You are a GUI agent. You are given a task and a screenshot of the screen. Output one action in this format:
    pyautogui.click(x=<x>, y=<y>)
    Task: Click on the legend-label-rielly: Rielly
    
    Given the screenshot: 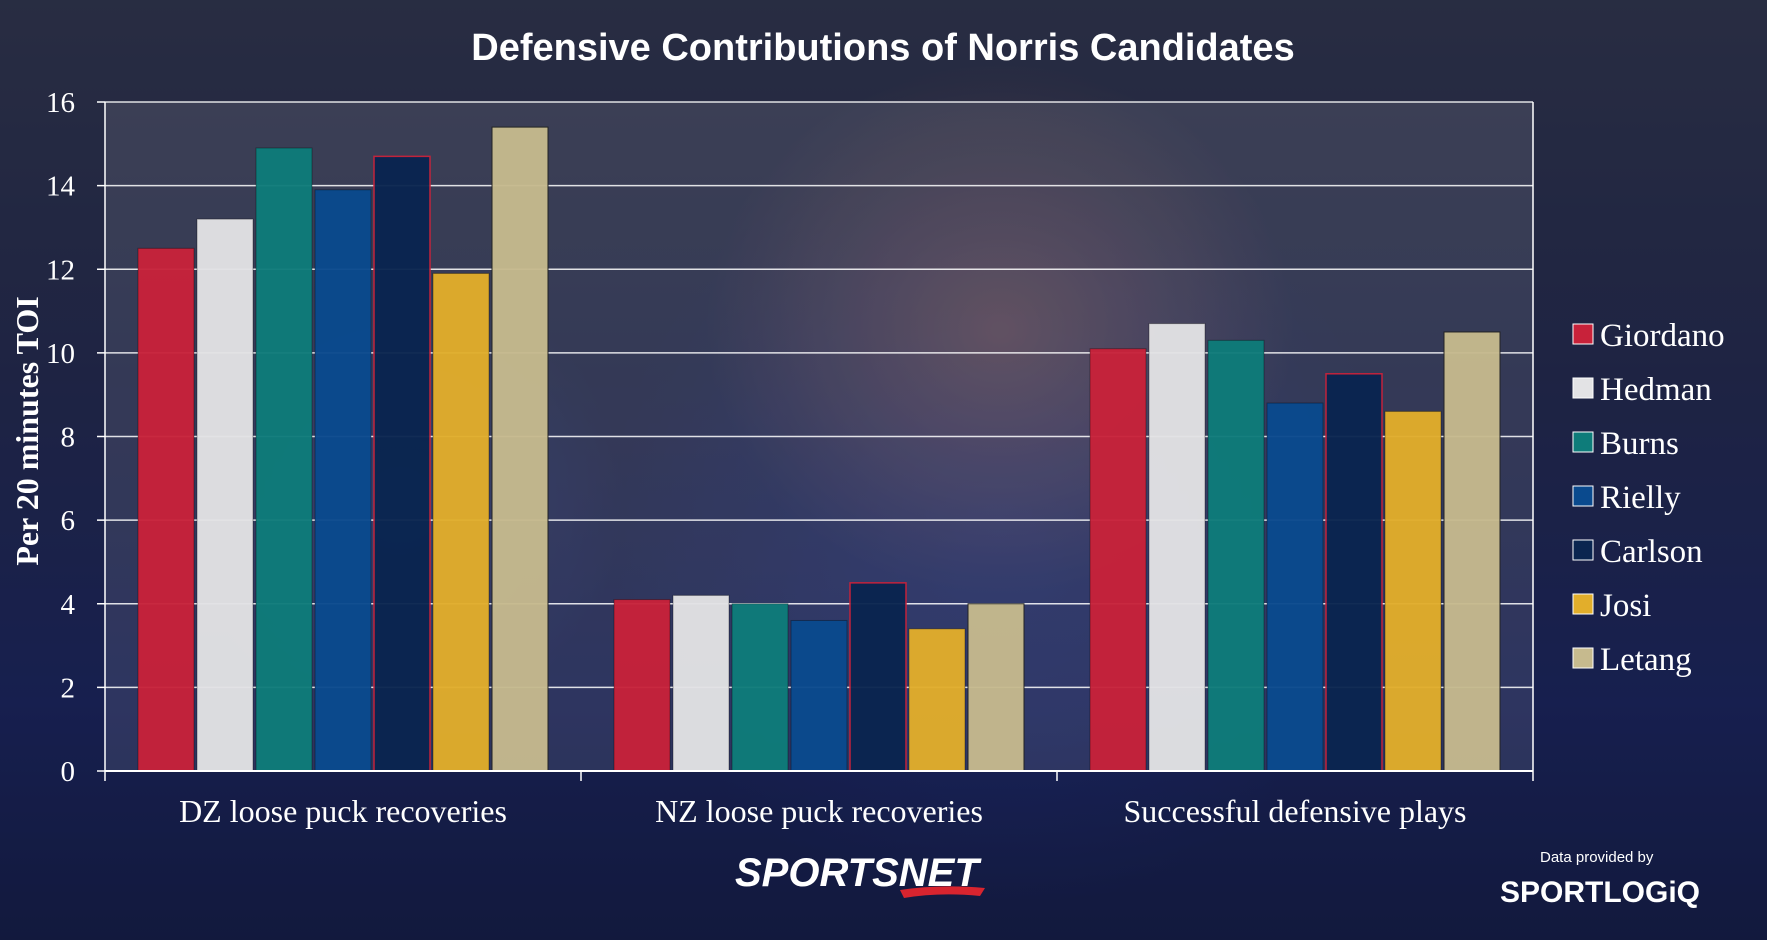 What is the action you would take?
    pyautogui.click(x=1640, y=498)
    